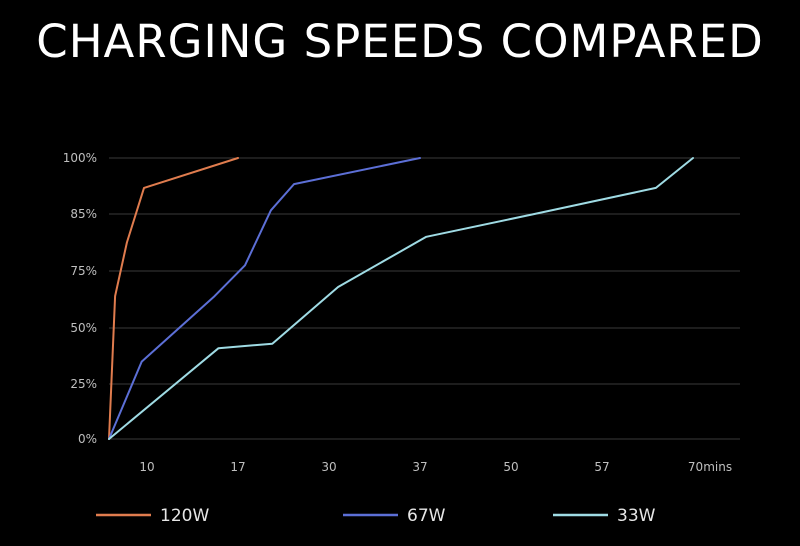 This screenshot has height=546, width=800. I want to click on y-tick-label: 75%, so click(83, 271).